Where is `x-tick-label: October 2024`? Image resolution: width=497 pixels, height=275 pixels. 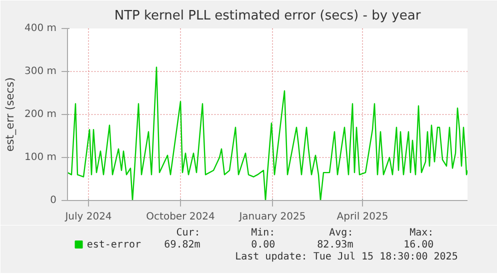
x-tick-label: October 2024 is located at coordinates (180, 217).